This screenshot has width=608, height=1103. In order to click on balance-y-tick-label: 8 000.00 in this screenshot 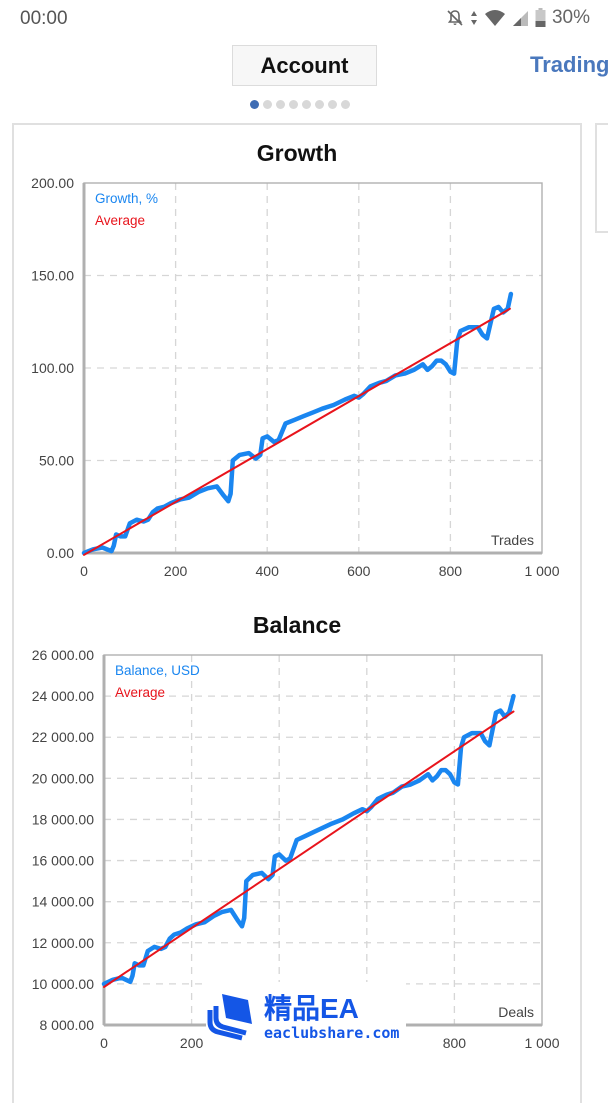, I will do `click(67, 1025)`.